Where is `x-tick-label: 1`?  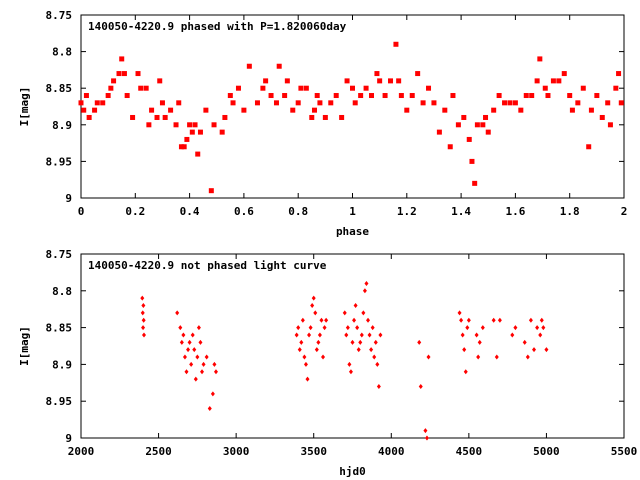 x-tick-label: 1 is located at coordinates (352, 211).